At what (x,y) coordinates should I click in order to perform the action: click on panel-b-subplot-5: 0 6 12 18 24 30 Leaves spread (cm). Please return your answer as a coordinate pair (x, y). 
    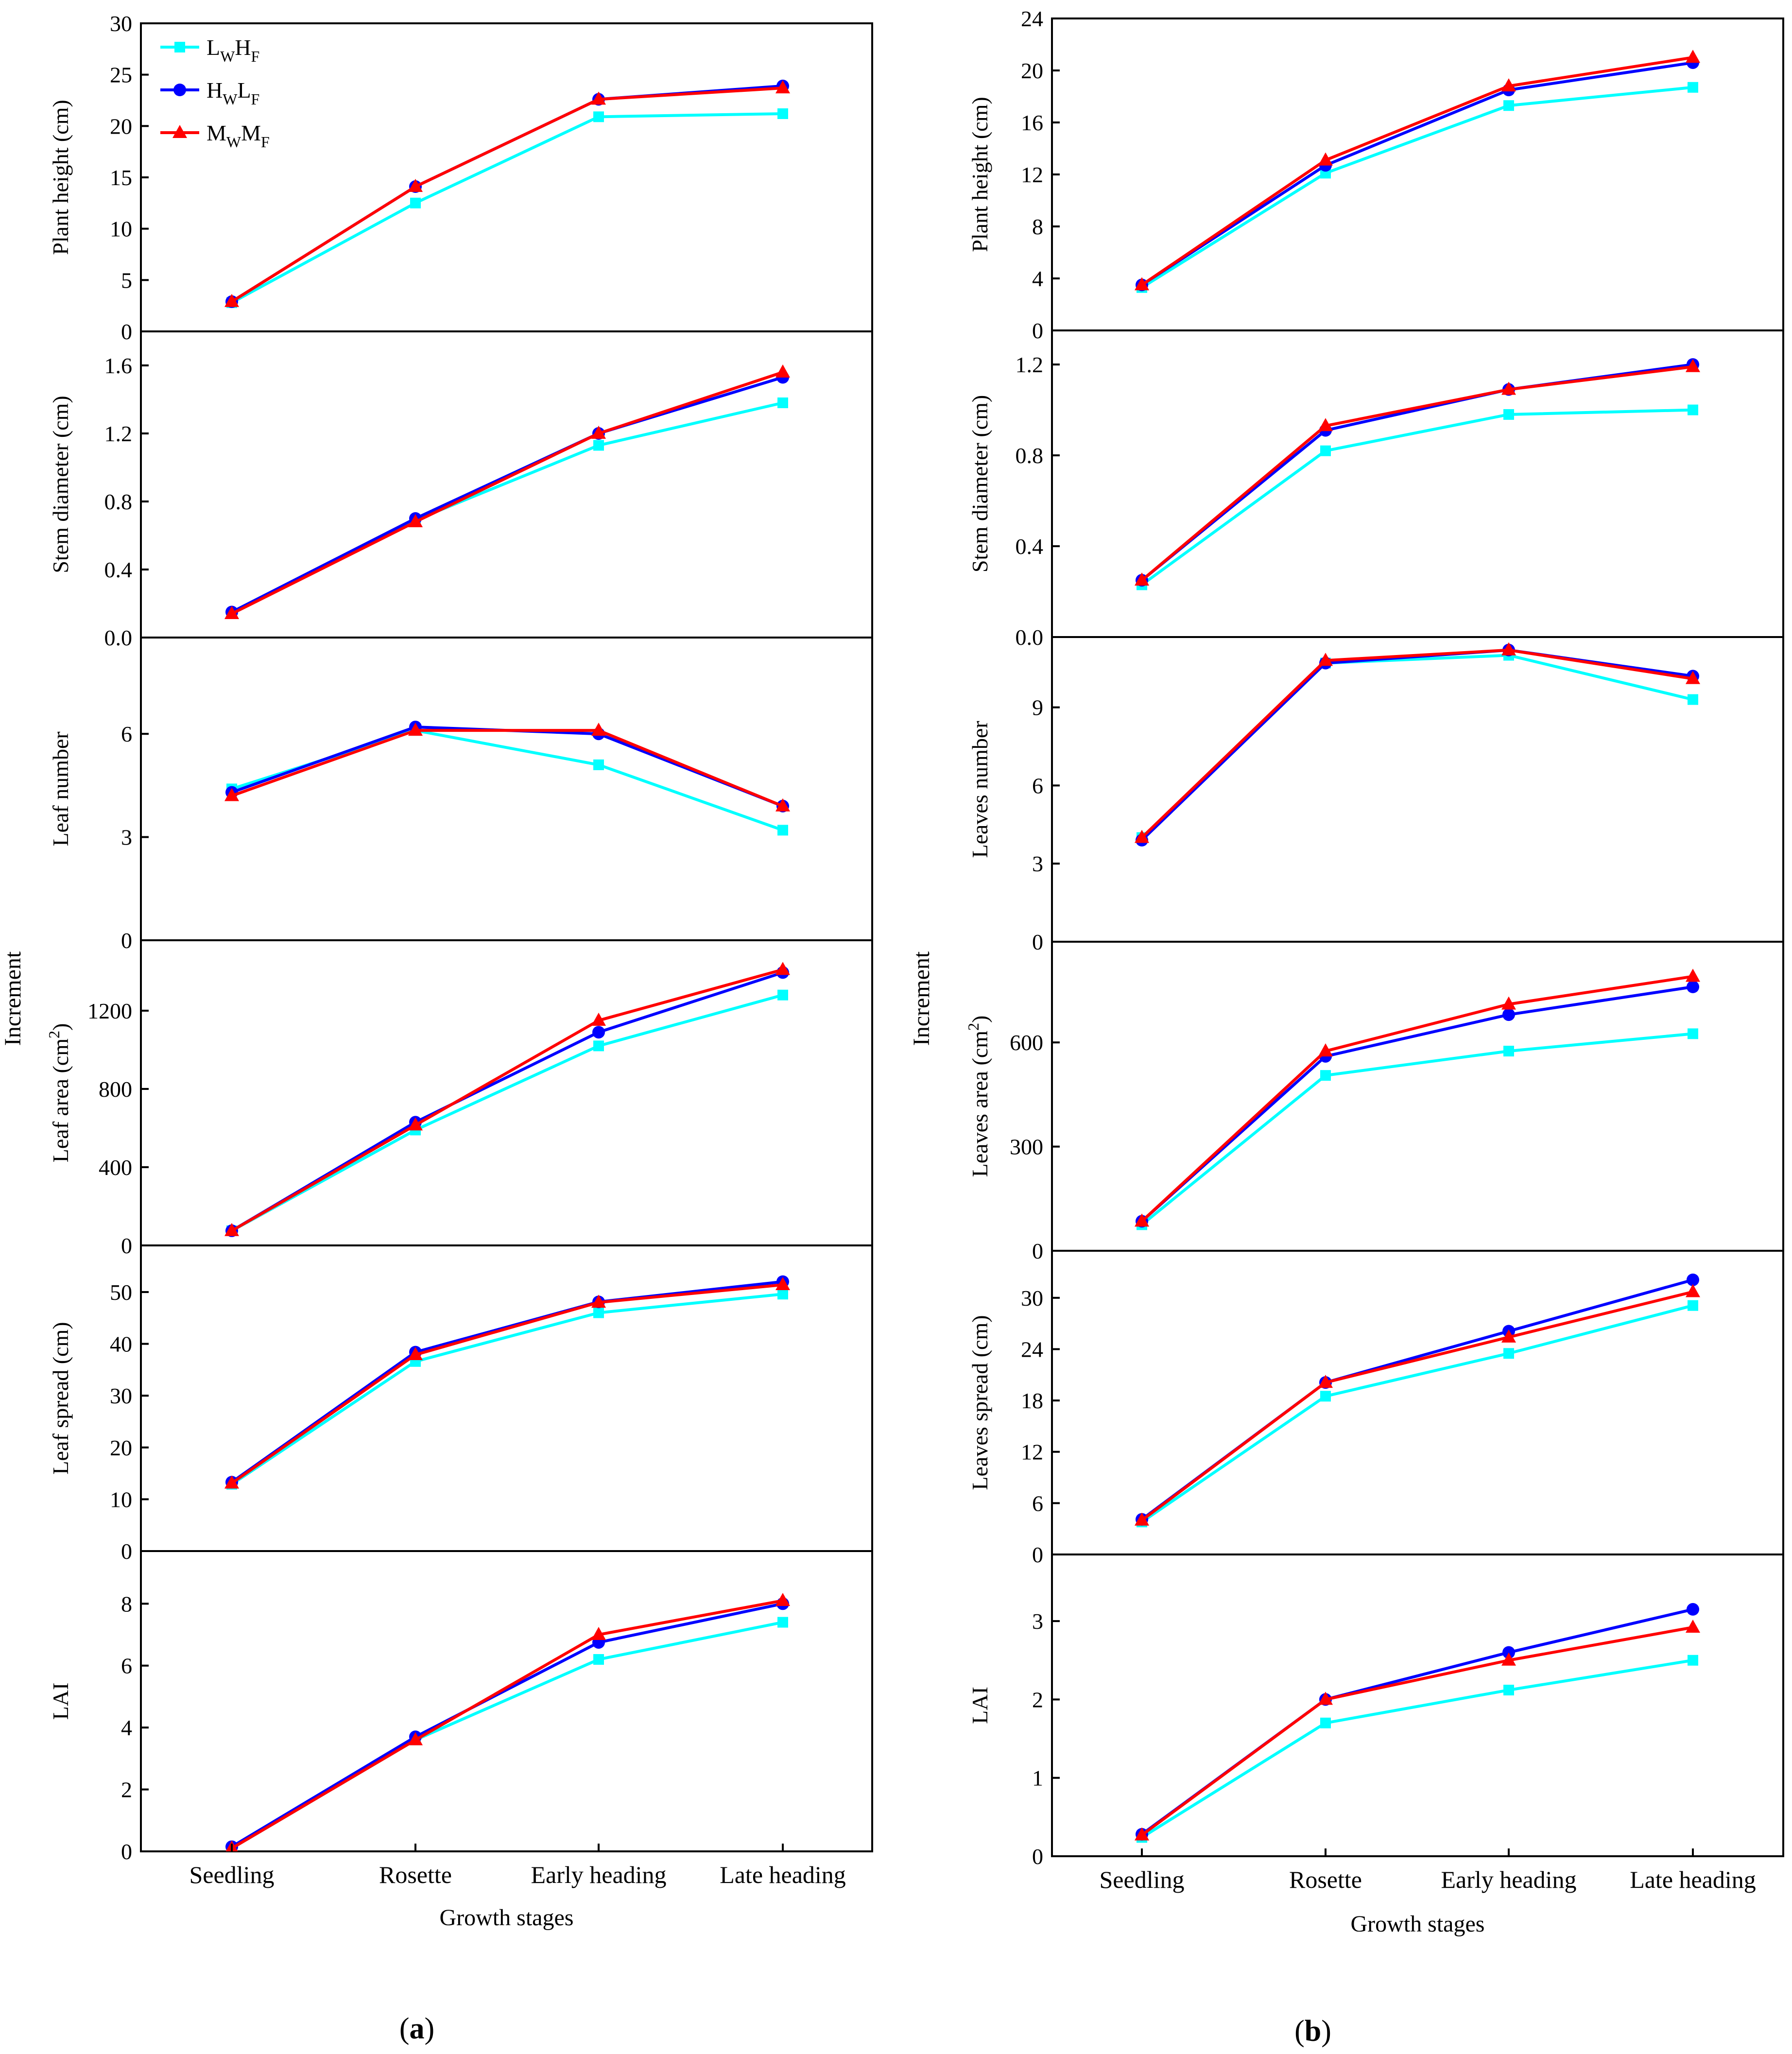
    Looking at the image, I should click on (1375, 1408).